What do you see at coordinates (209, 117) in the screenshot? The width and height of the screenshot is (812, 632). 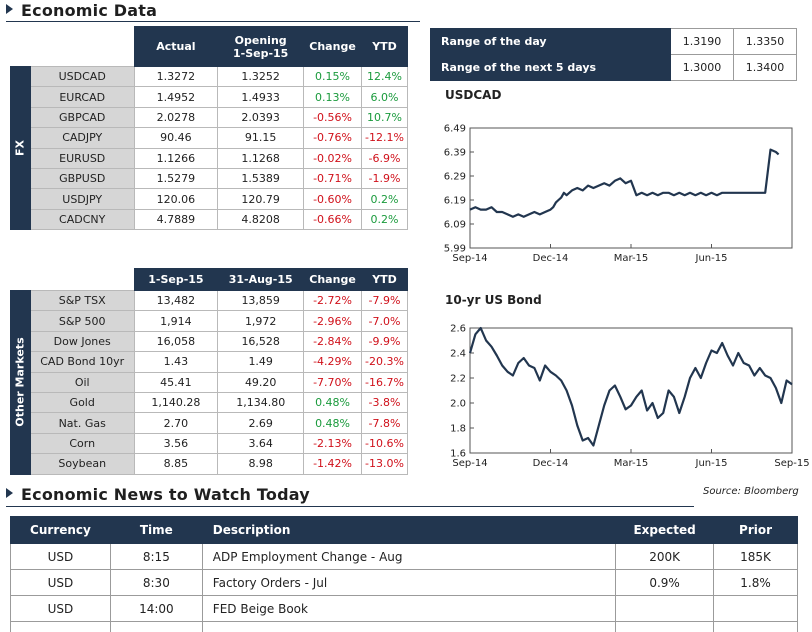 I see `fx-row: GBPCAD 2.0278 2.0393 -0.56% 10.7%` at bounding box center [209, 117].